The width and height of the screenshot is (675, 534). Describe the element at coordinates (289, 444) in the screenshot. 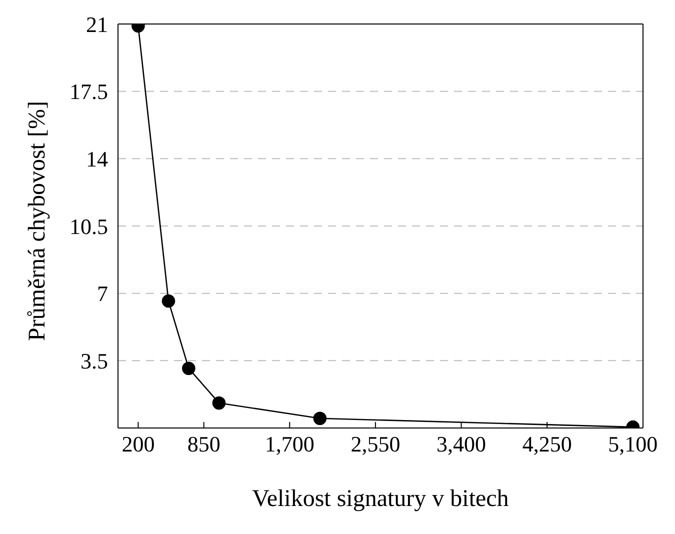

I see `x-tick-label: 1,700` at that location.